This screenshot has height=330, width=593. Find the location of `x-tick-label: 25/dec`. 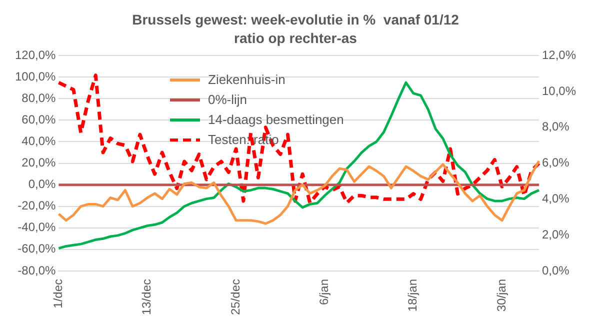

x-tick-label: 25/dec is located at coordinates (235, 296).